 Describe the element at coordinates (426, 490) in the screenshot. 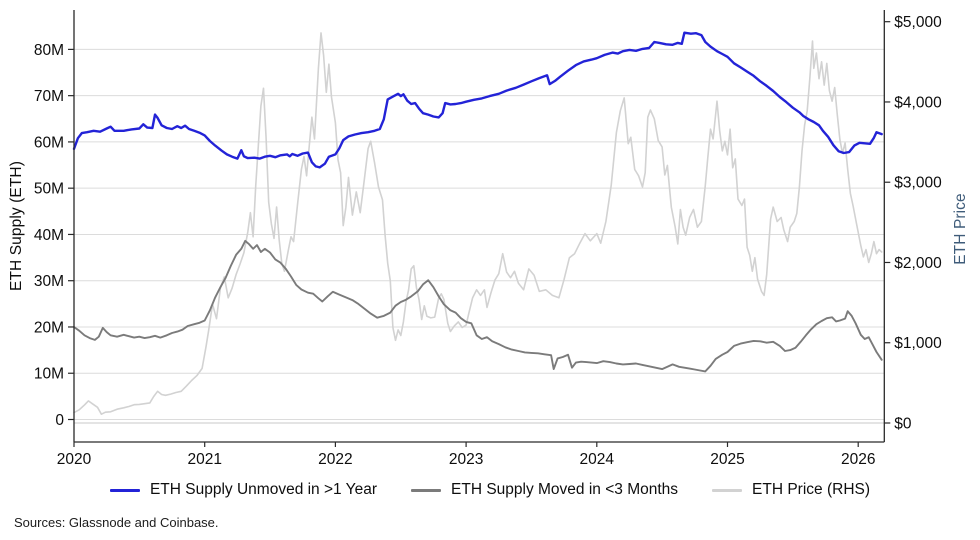

I see `legend-swatch-moved-supply` at that location.